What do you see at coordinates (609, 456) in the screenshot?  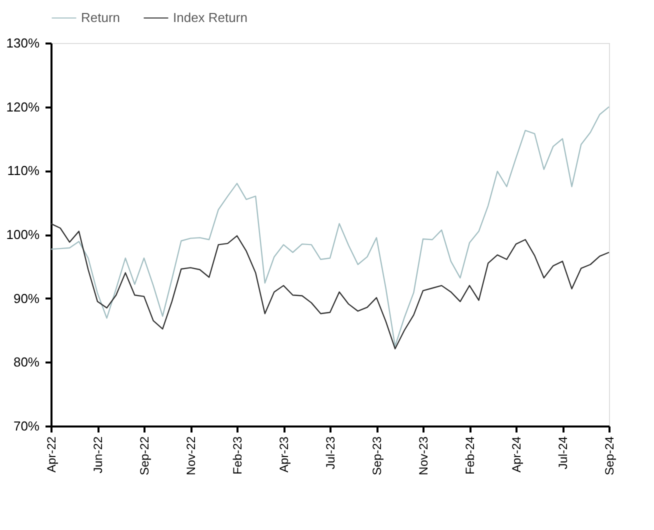 I see `x-tick-label: Sep-24` at bounding box center [609, 456].